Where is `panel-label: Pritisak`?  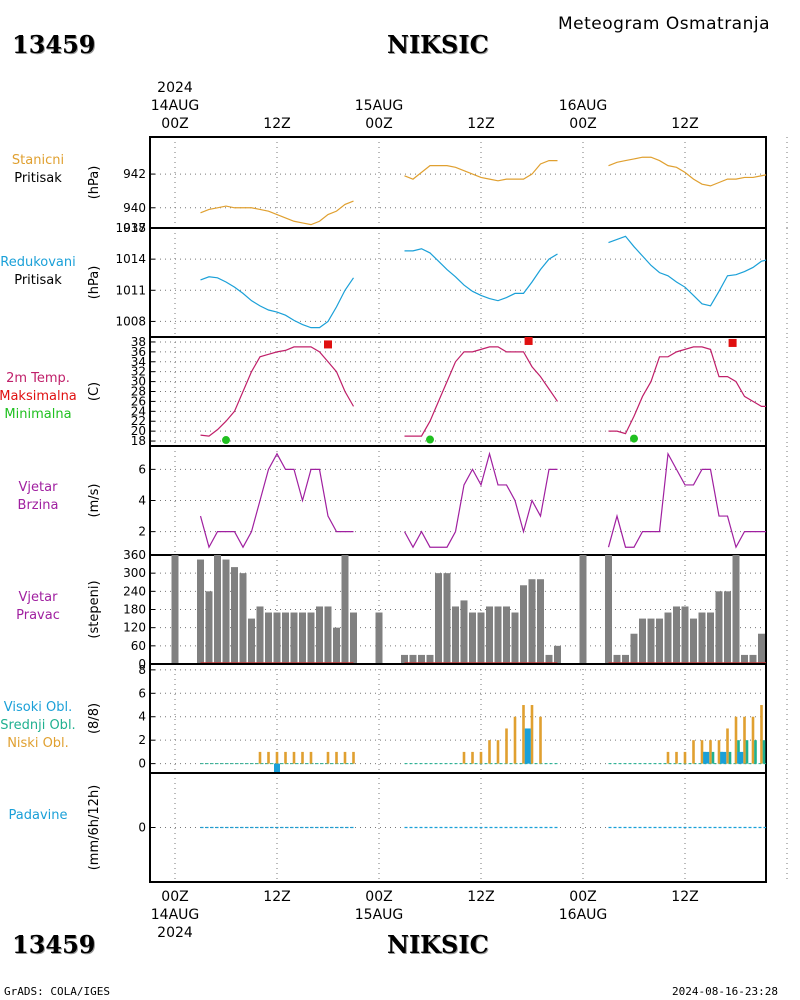
panel-label: Pritisak is located at coordinates (38, 280).